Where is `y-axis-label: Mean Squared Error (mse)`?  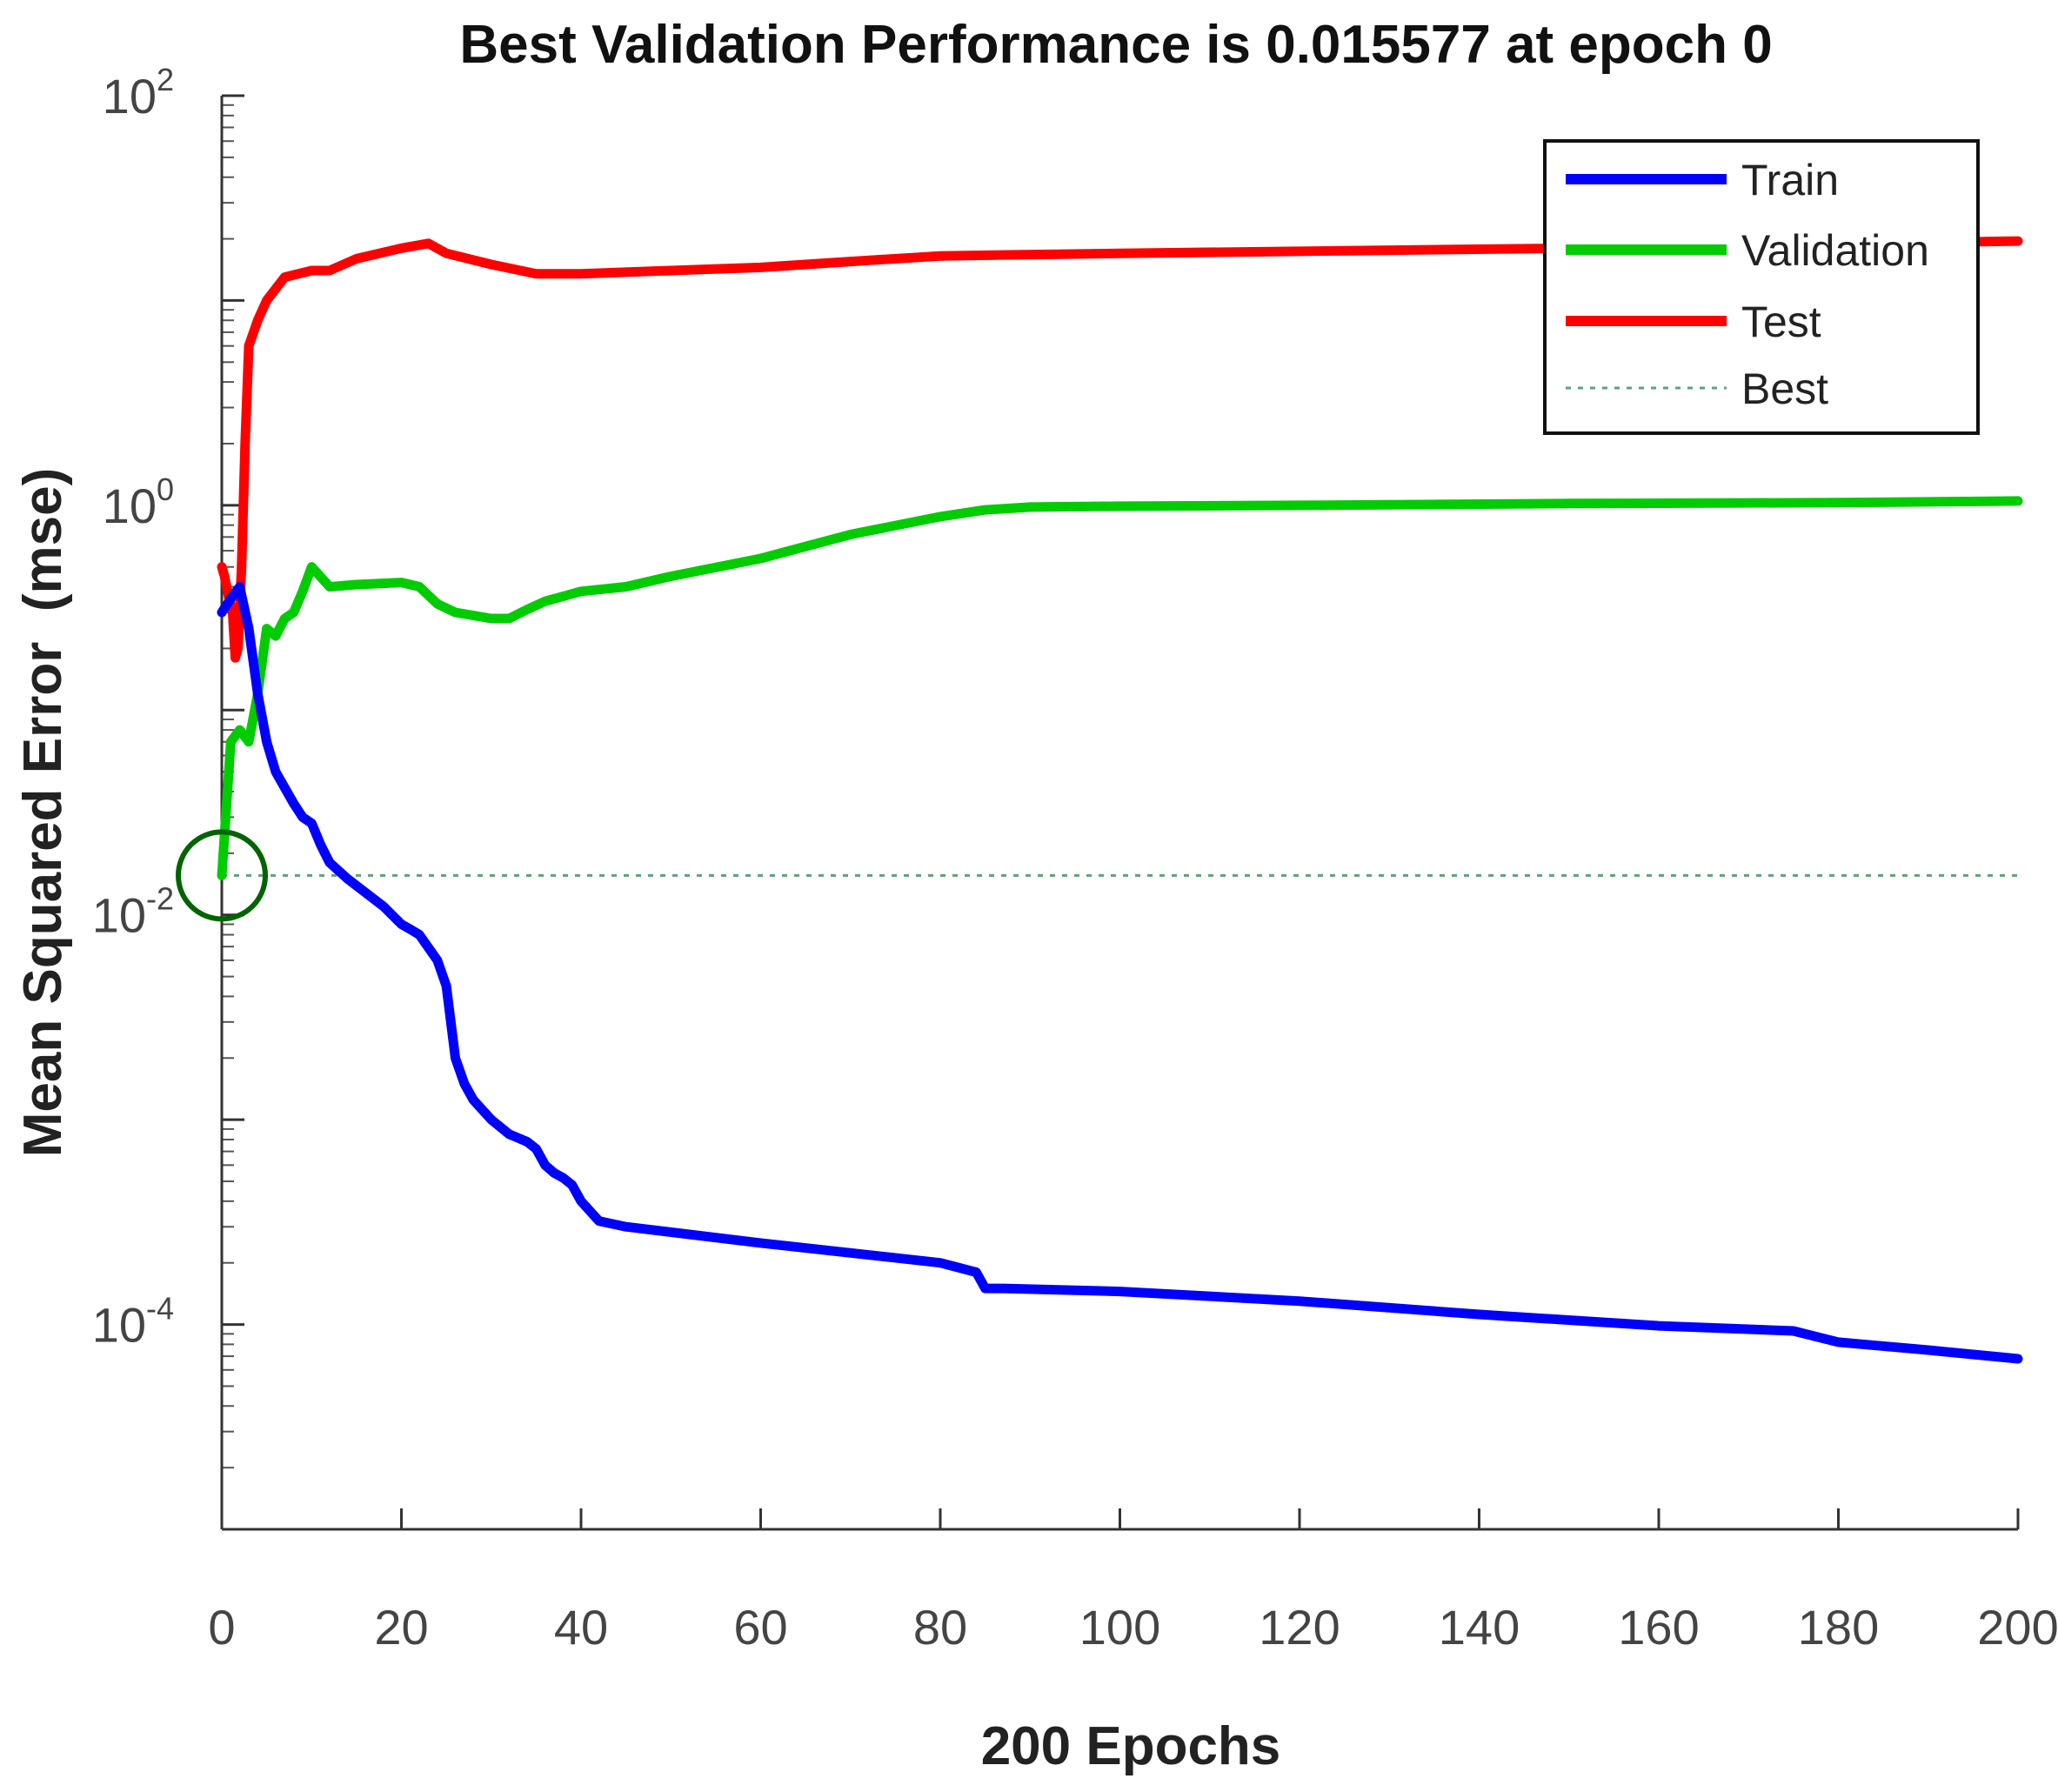 y-axis-label: Mean Squared Error (mse) is located at coordinates (43, 812).